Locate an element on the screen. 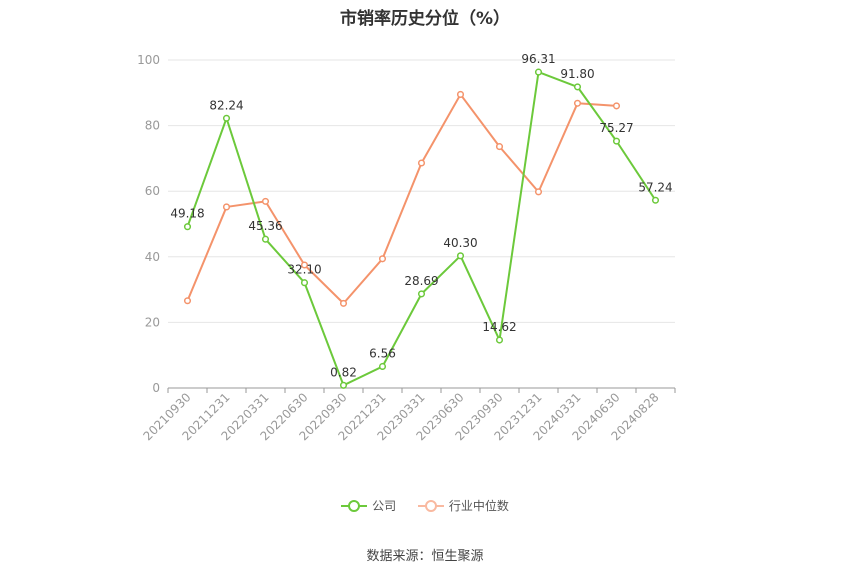 The image size is (850, 575). data-label-company: 14.62 is located at coordinates (499, 327).